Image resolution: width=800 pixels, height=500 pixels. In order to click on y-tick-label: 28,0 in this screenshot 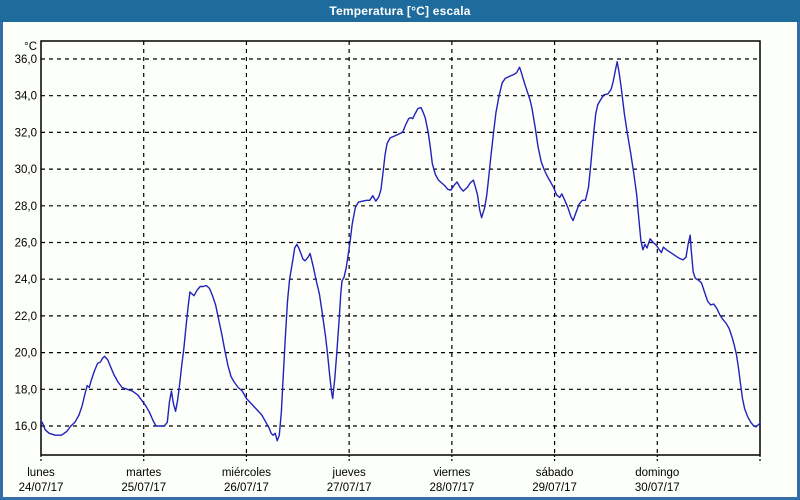, I will do `click(26, 207)`.